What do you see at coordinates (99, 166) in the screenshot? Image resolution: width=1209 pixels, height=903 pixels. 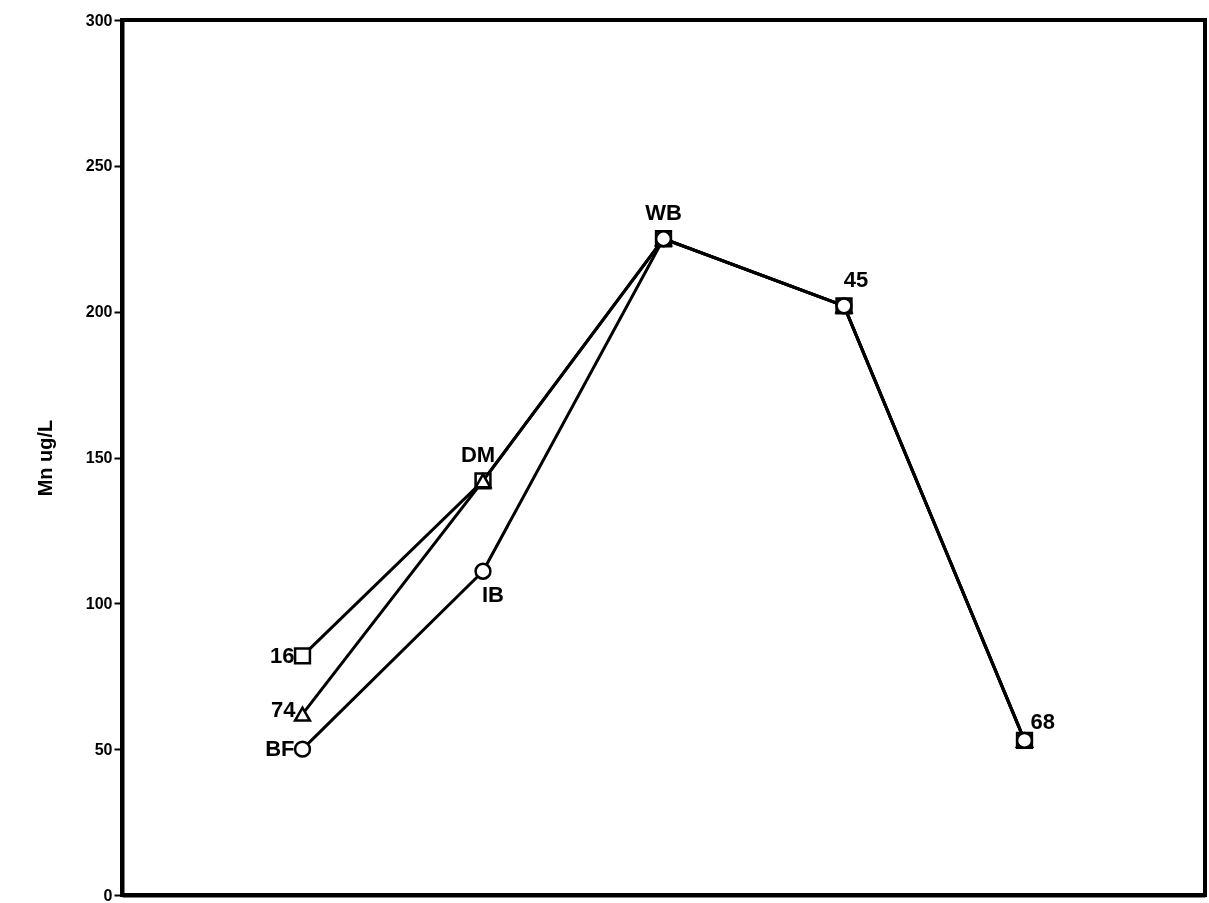 I see `y-tick-label: 250` at bounding box center [99, 166].